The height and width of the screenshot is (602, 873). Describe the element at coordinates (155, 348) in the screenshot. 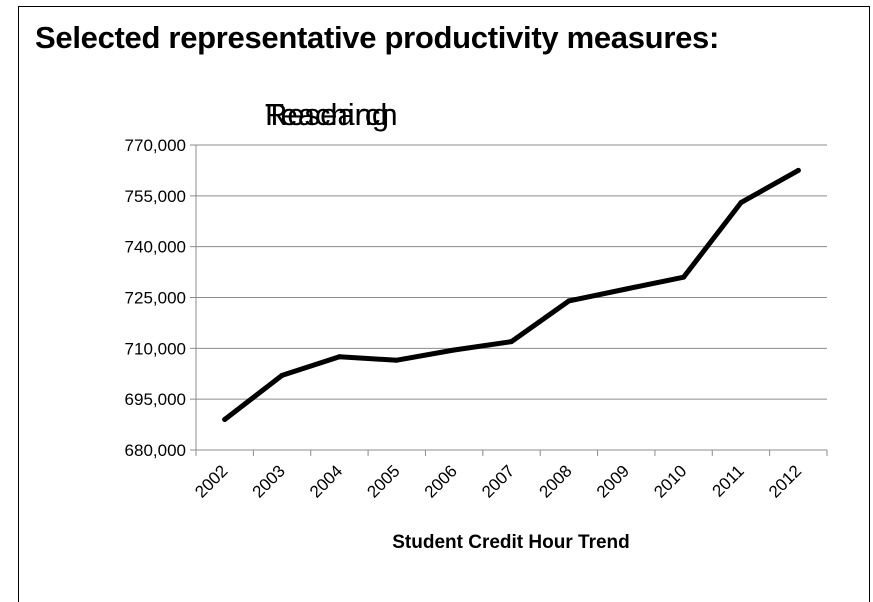

I see `y-tick-label: 710,000` at that location.